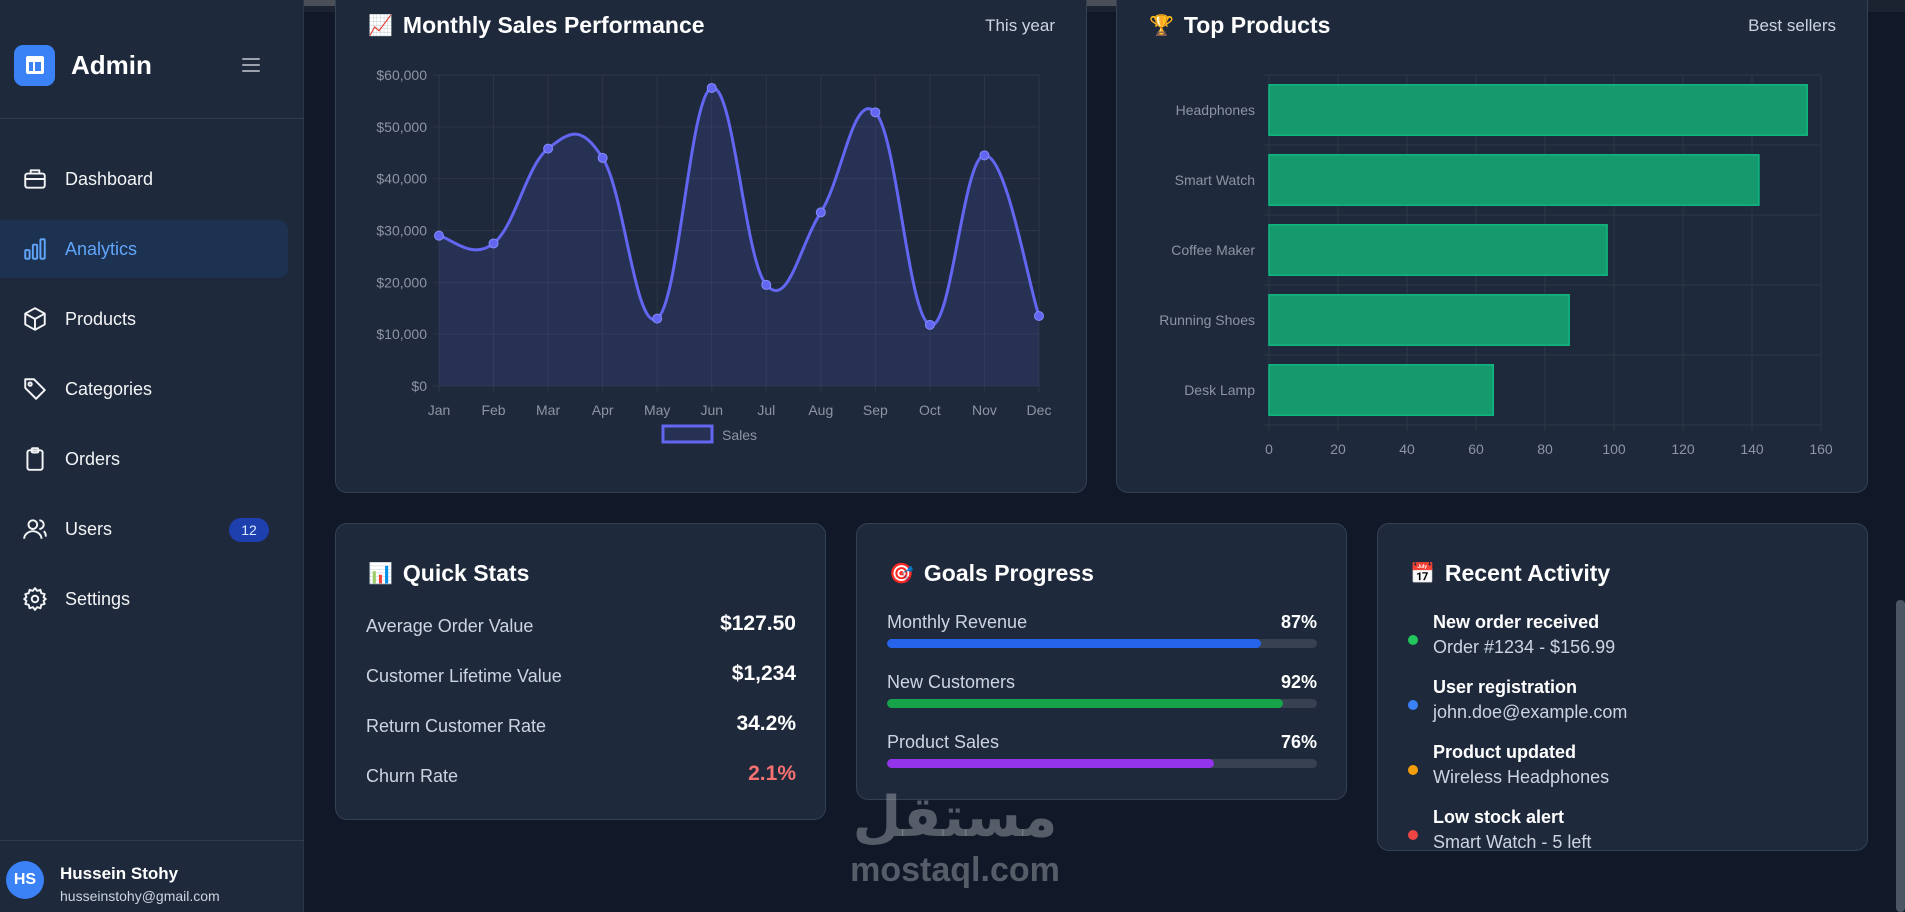 The width and height of the screenshot is (1905, 912). Describe the element at coordinates (401, 334) in the screenshot. I see `y-tick-label: $10,000` at that location.